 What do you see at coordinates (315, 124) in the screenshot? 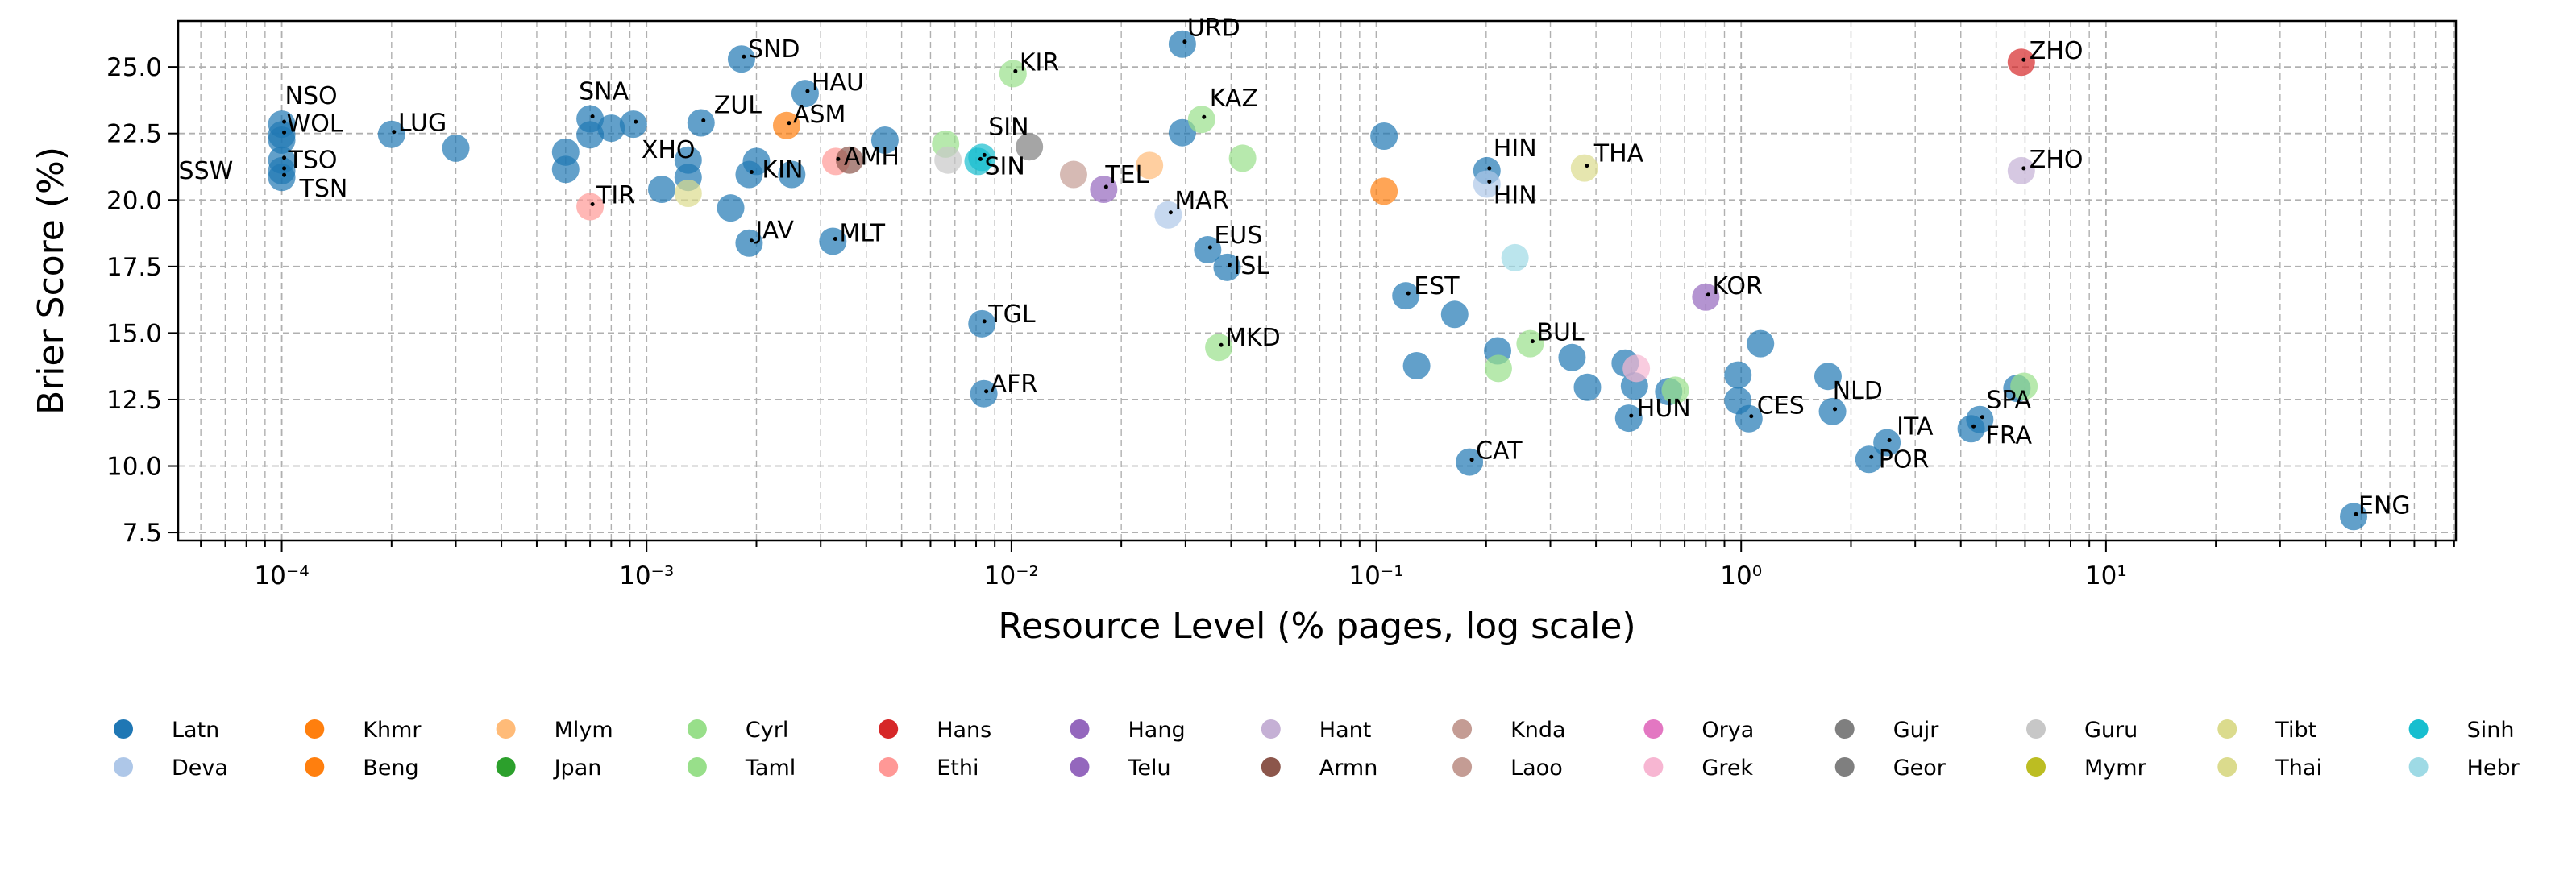
I see `point-label: WOL` at bounding box center [315, 124].